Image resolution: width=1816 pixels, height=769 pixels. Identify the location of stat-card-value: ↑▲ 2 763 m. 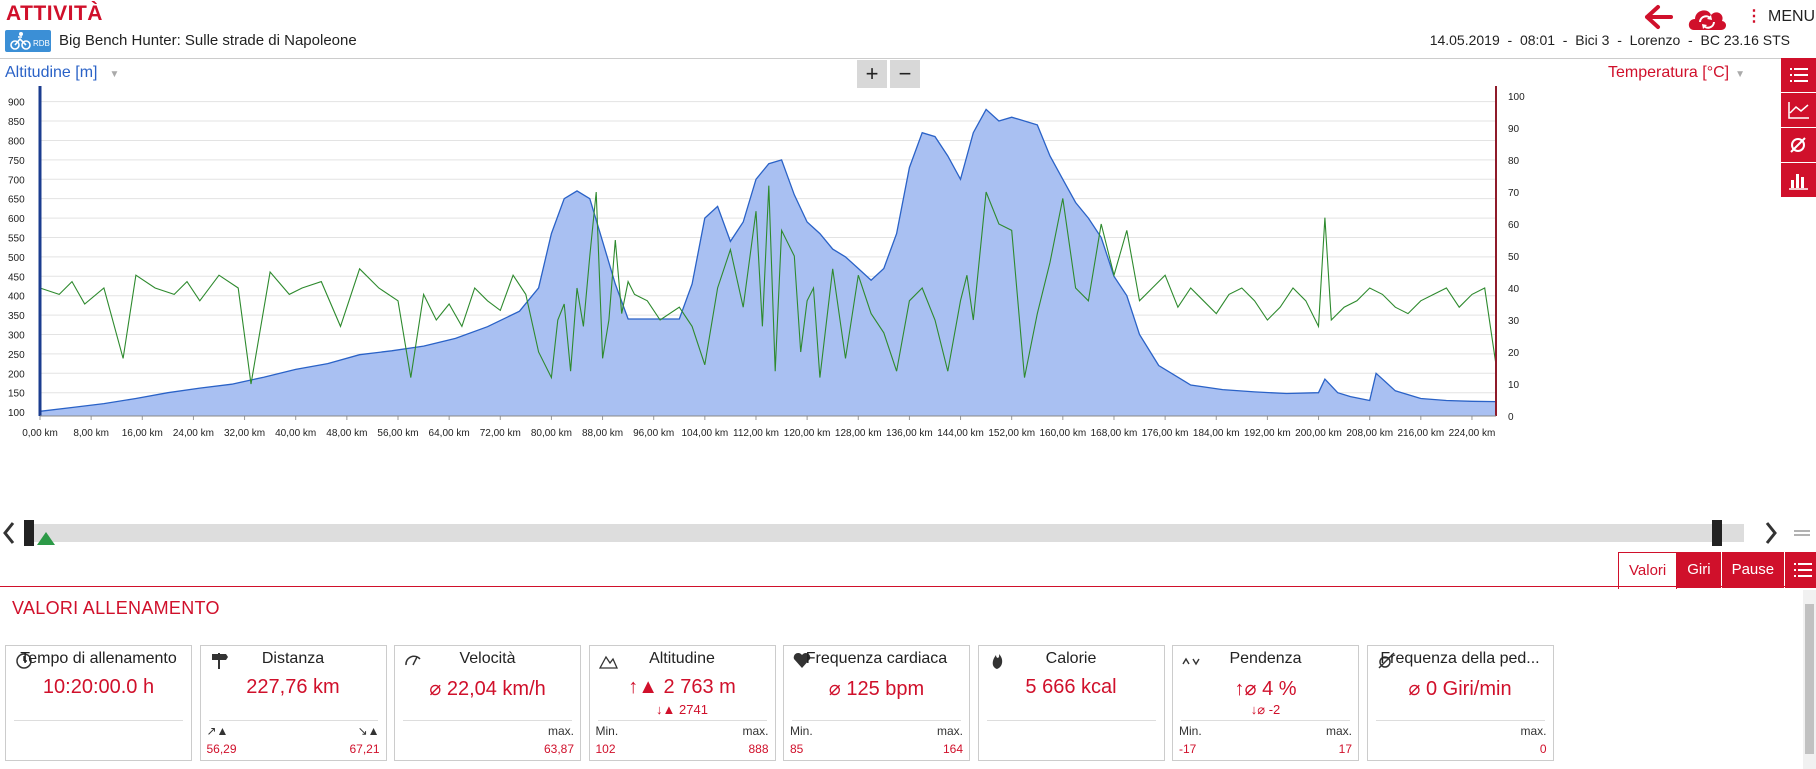
(682, 687).